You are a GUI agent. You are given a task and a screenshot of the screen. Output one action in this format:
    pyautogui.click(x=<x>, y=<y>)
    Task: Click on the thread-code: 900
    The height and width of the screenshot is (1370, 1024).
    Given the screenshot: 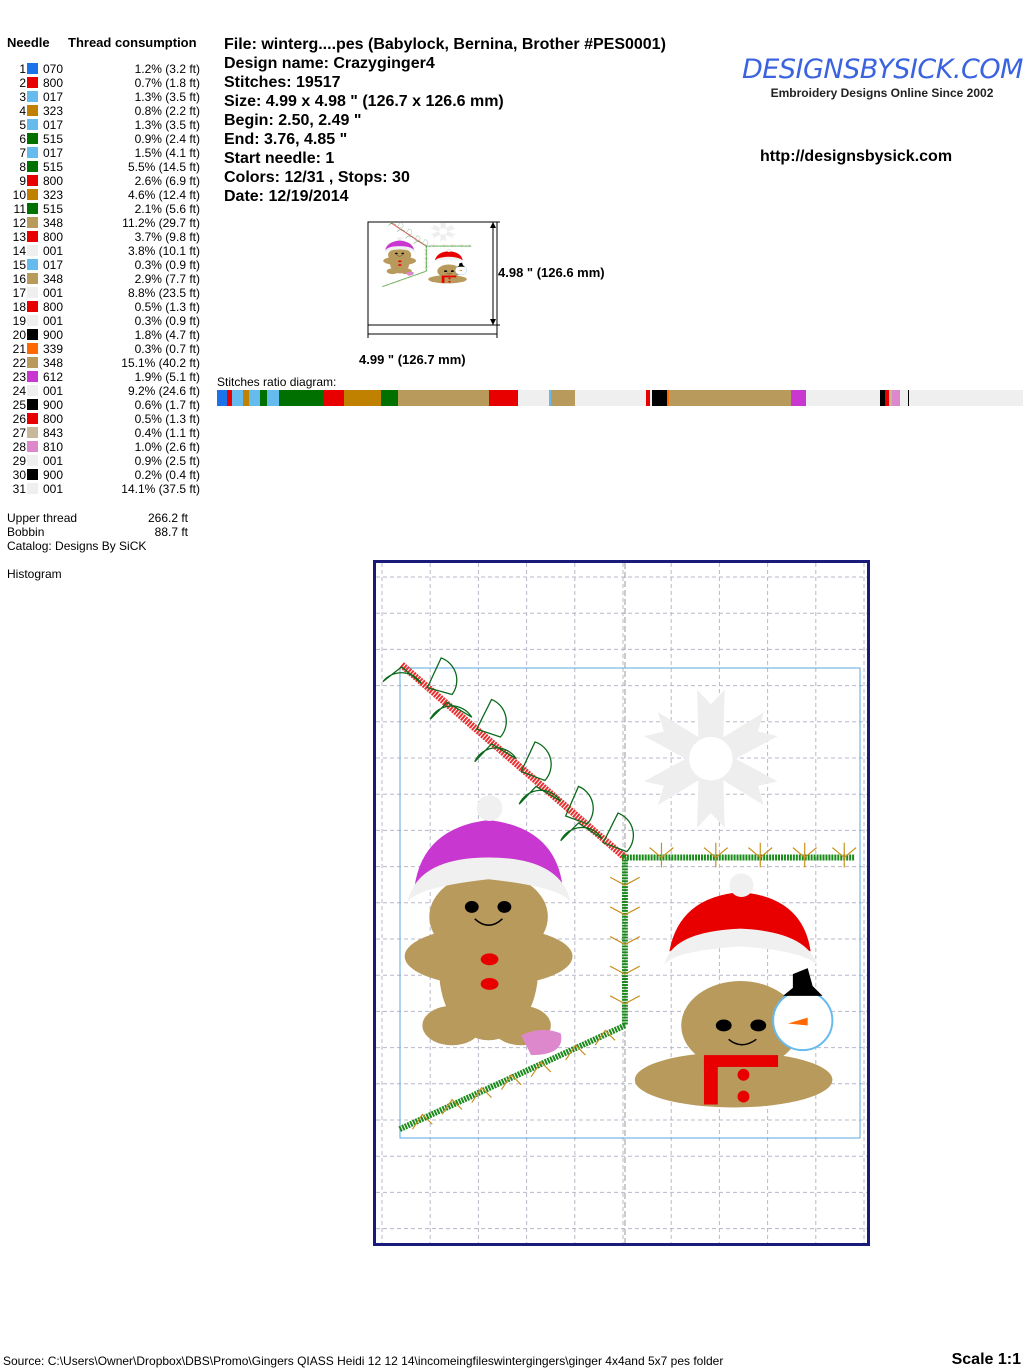 What is the action you would take?
    pyautogui.click(x=53, y=335)
    